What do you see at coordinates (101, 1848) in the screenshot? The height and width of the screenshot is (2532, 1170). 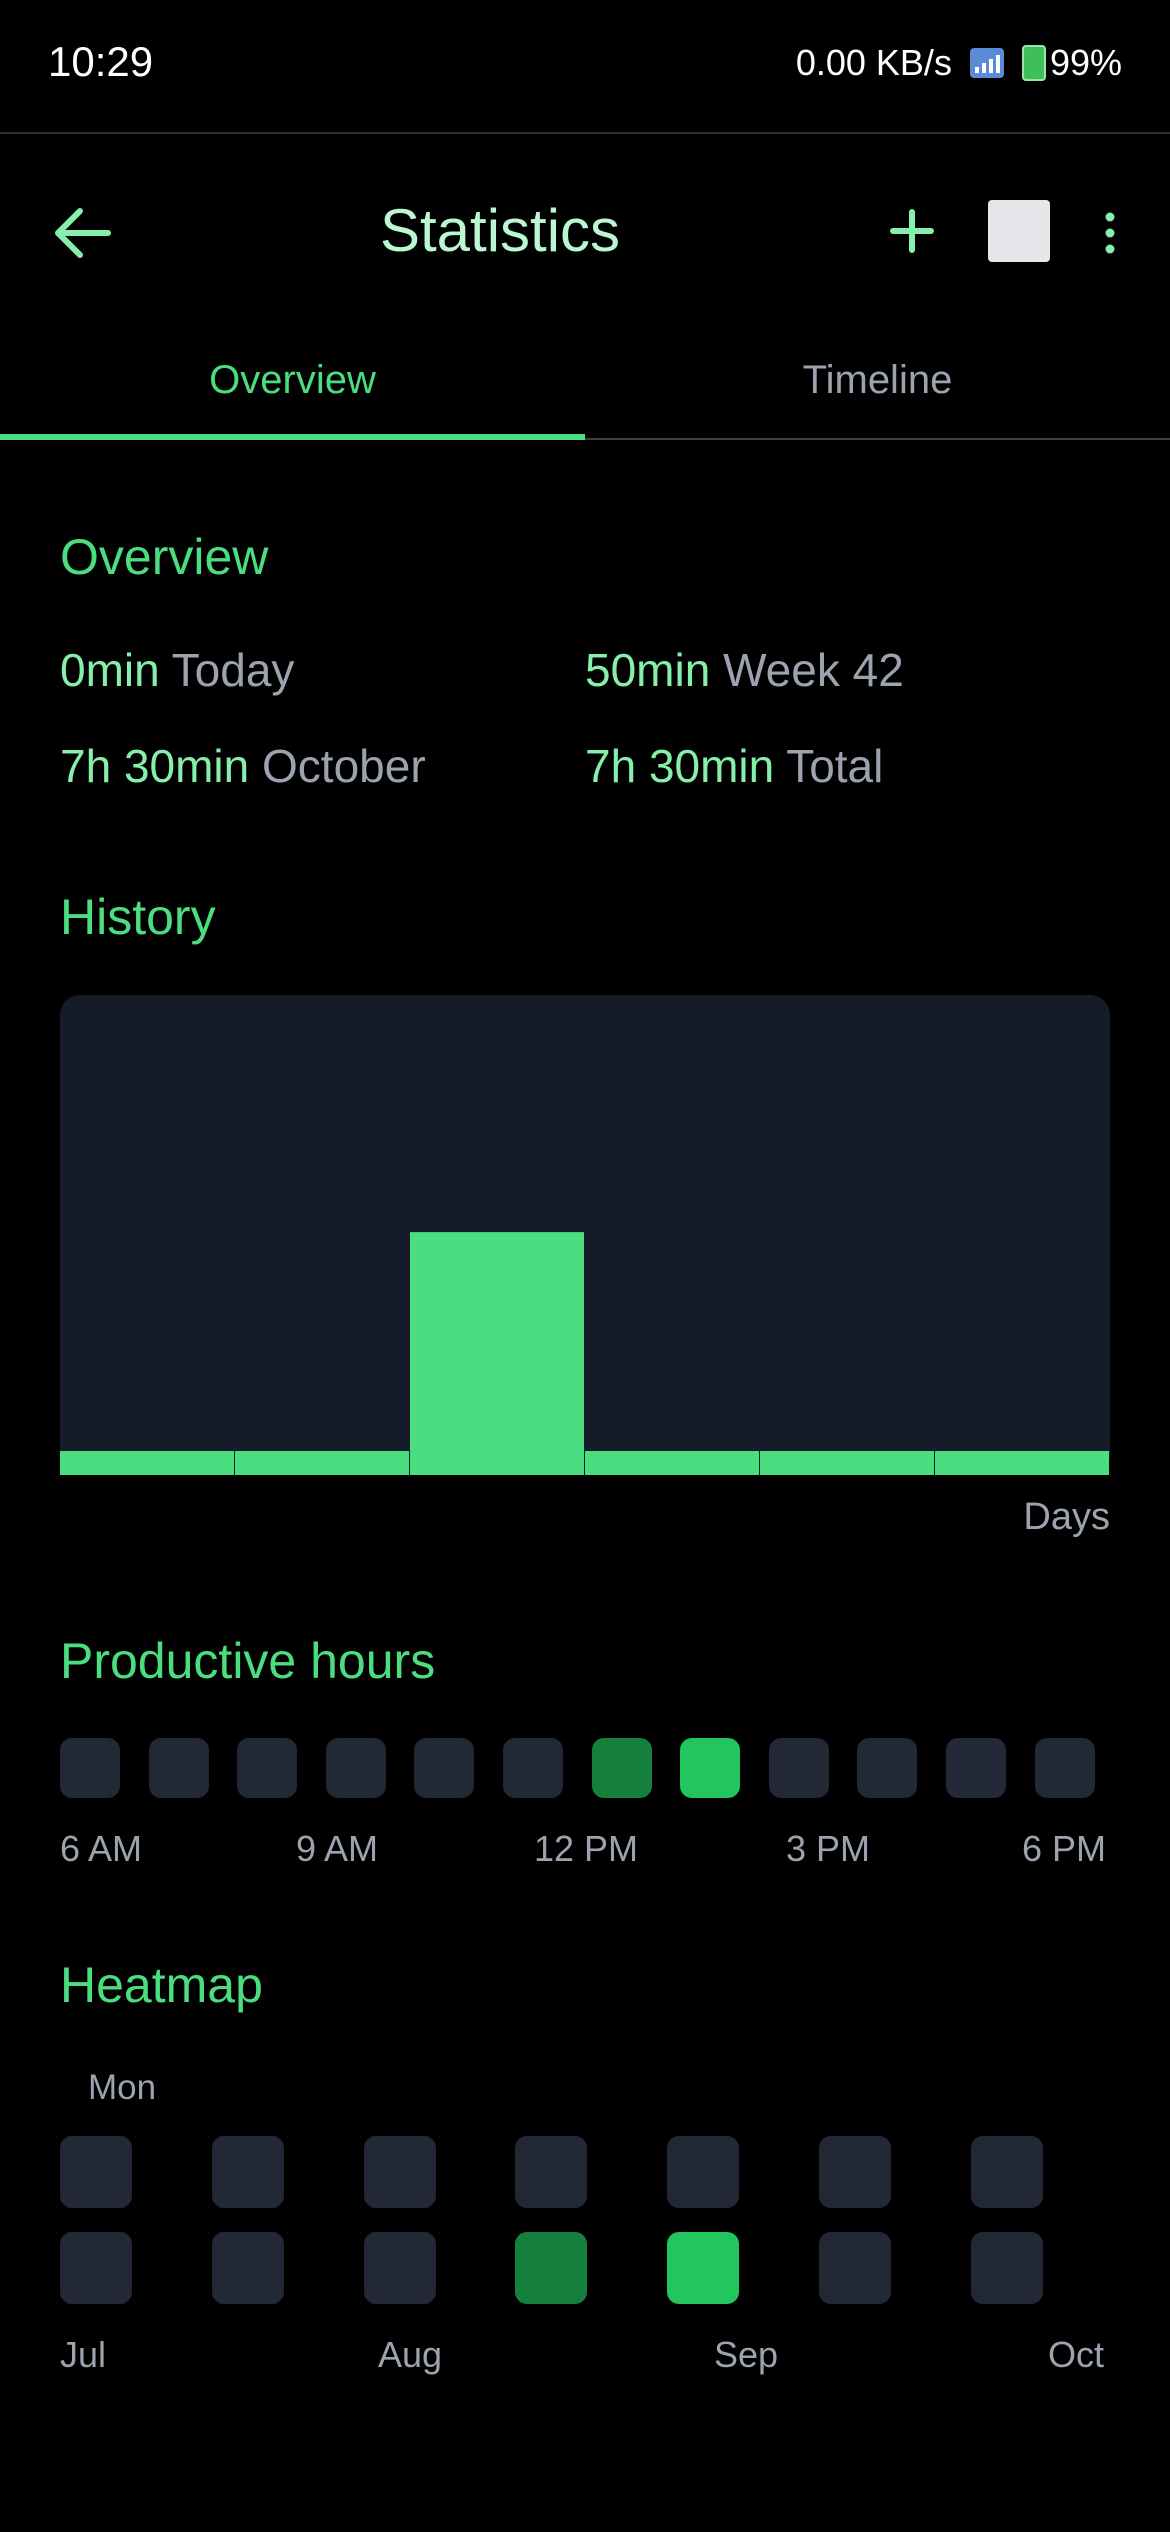 I see `hour-axis-label: 6 AM` at bounding box center [101, 1848].